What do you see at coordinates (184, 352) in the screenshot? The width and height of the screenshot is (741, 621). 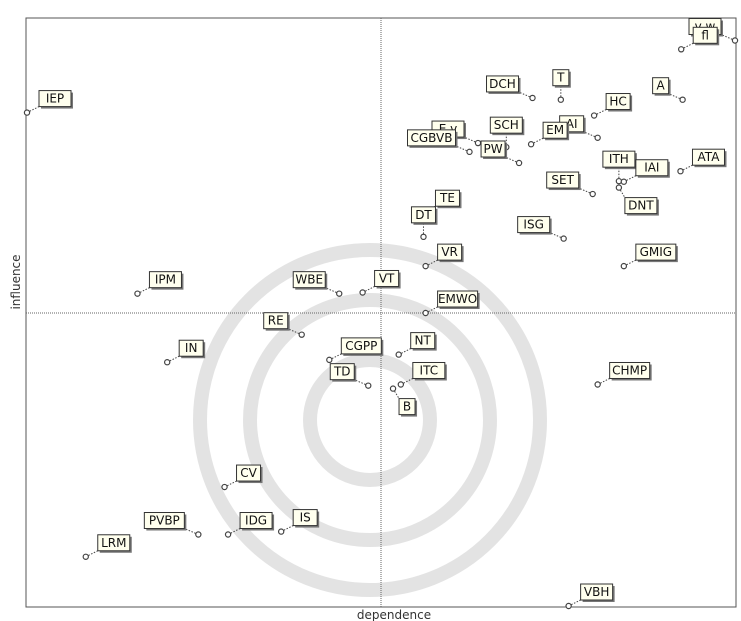 I see `point-in: IN` at bounding box center [184, 352].